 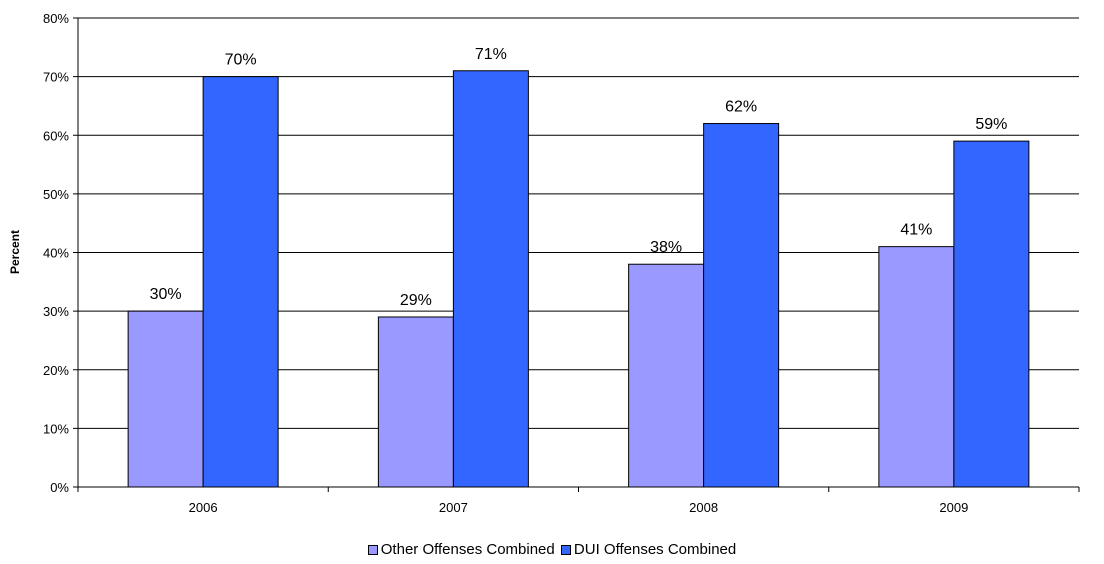 I want to click on y-axis-label: Percent, so click(x=15, y=252).